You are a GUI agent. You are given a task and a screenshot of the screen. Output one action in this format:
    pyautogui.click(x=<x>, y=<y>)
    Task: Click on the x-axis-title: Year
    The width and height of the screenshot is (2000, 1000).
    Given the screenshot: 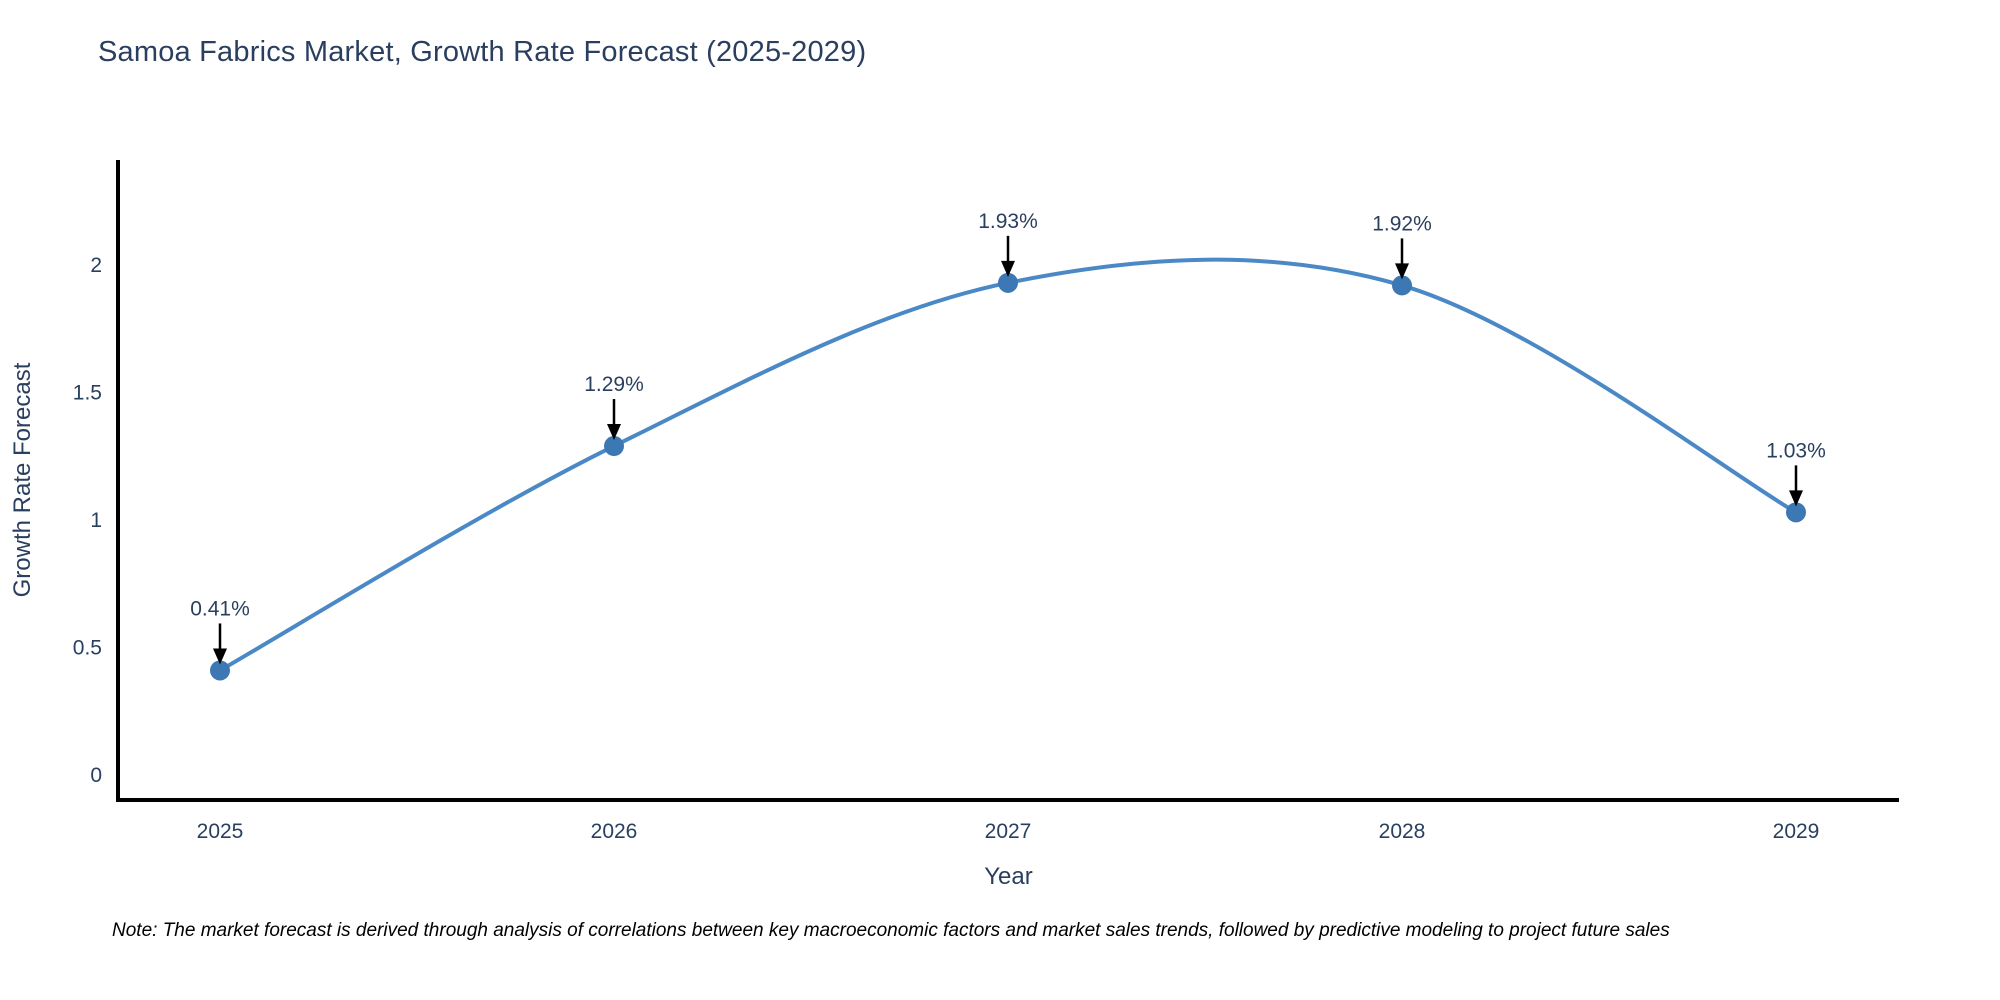 What is the action you would take?
    pyautogui.click(x=1008, y=876)
    